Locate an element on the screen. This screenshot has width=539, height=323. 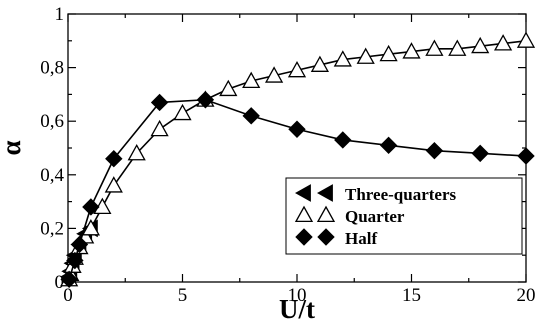
x-tick-label: 5 is located at coordinates (183, 295).